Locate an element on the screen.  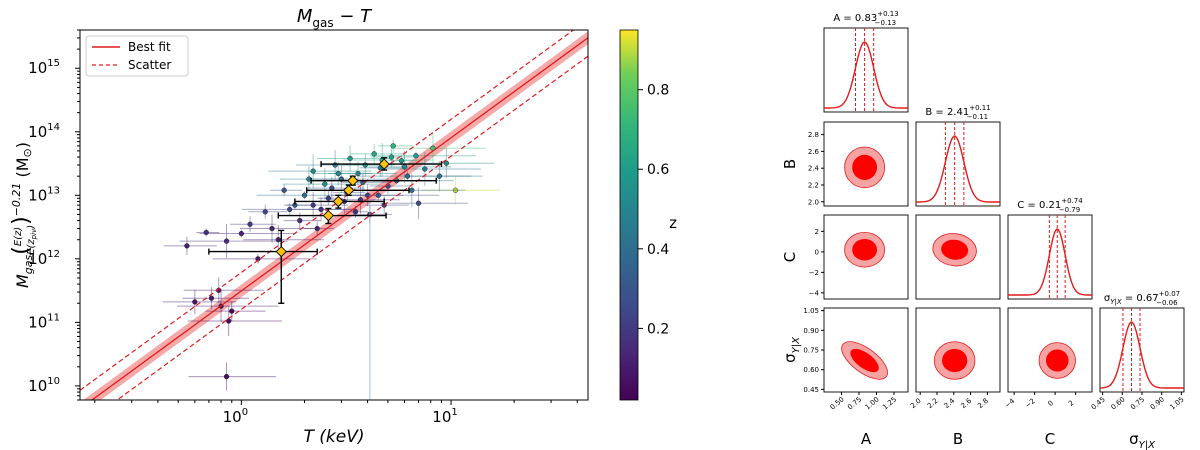
param-equals: = 2.41 is located at coordinates (950, 112).